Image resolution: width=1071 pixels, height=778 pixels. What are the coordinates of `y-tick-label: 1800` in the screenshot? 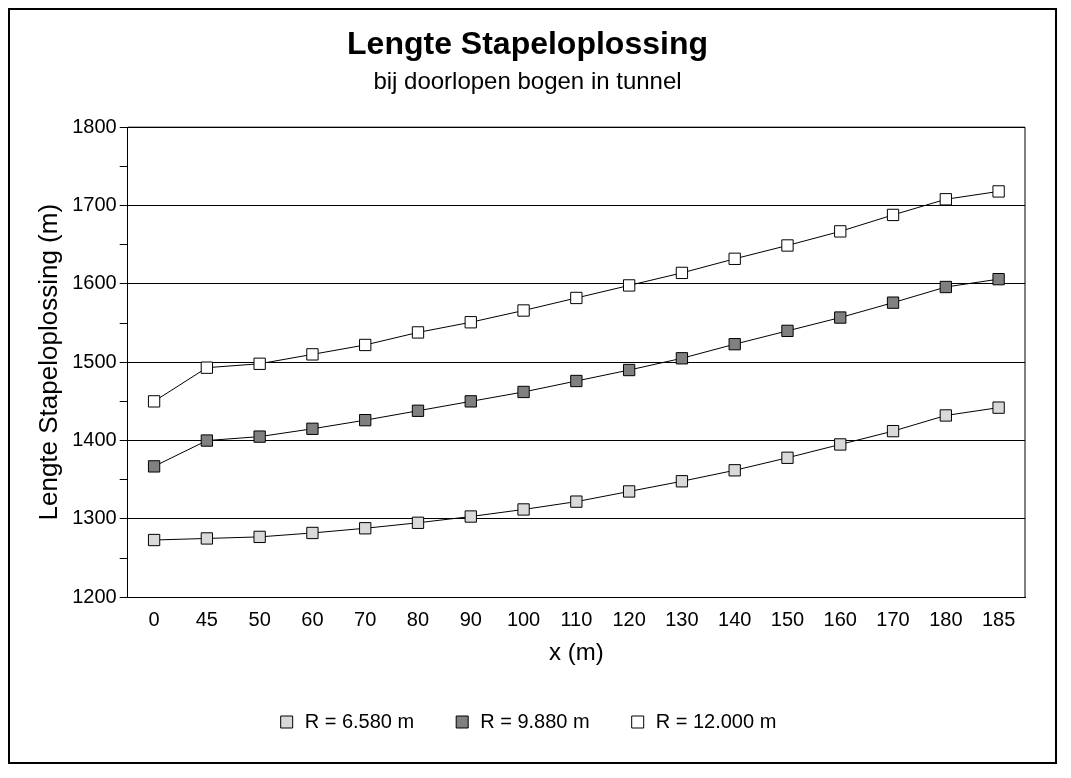 It's located at (94, 125).